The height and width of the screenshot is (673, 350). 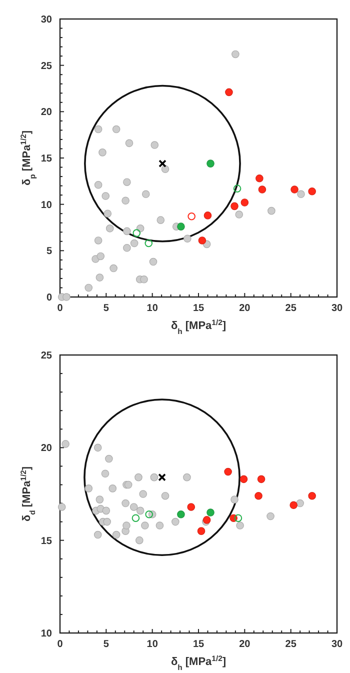 I want to click on y-tick-label: 0, so click(x=49, y=298).